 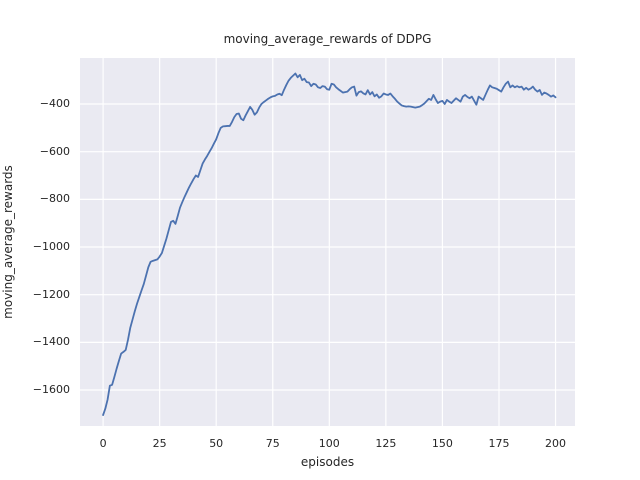 What do you see at coordinates (54, 199) in the screenshot?
I see `y-tick-label: −800` at bounding box center [54, 199].